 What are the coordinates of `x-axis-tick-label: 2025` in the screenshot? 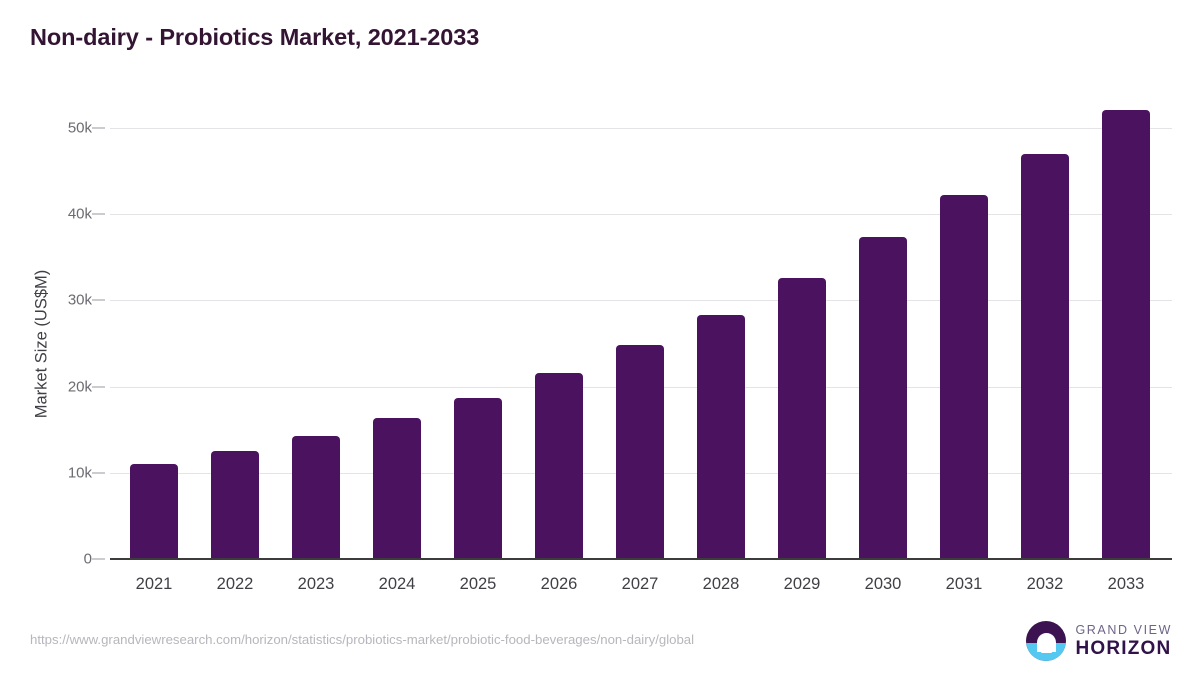 It's located at (478, 584).